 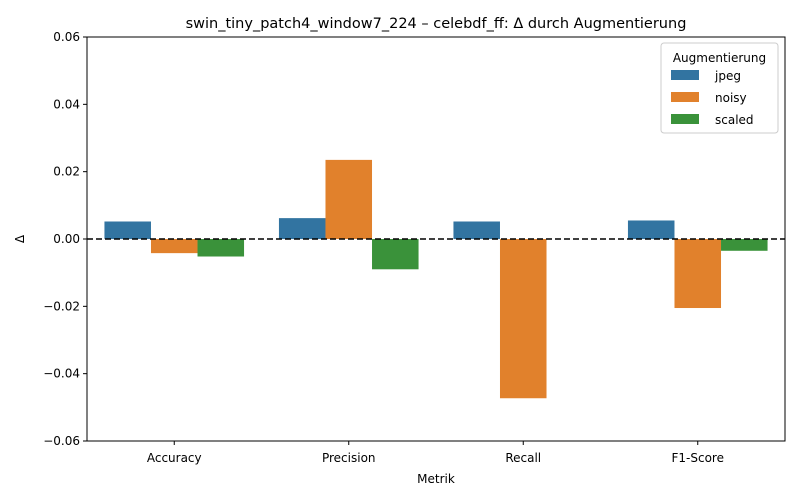 What do you see at coordinates (20, 238) in the screenshot?
I see `y-axis-label: Δ` at bounding box center [20, 238].